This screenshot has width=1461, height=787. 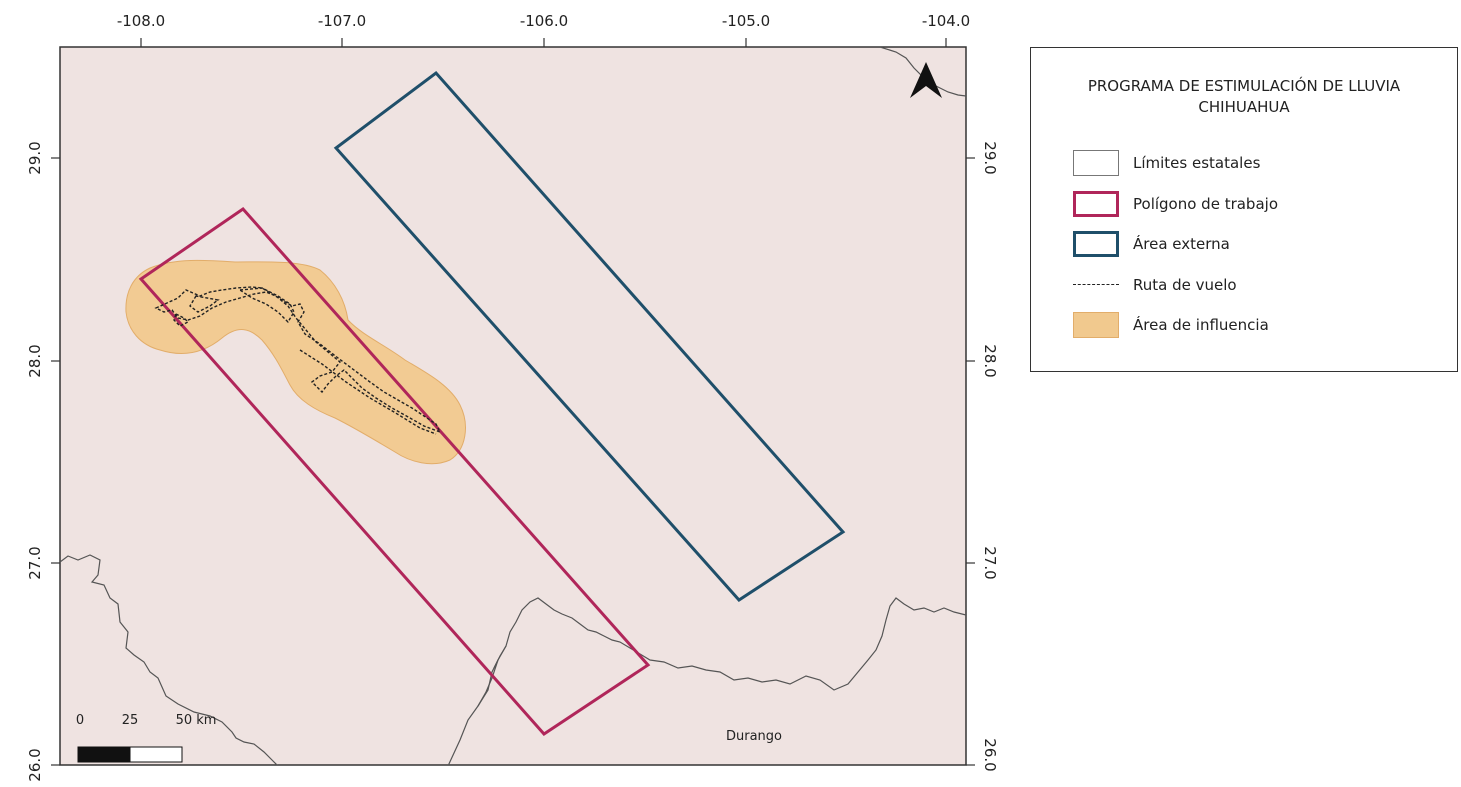 What do you see at coordinates (130, 720) in the screenshot?
I see `scale-label: 25` at bounding box center [130, 720].